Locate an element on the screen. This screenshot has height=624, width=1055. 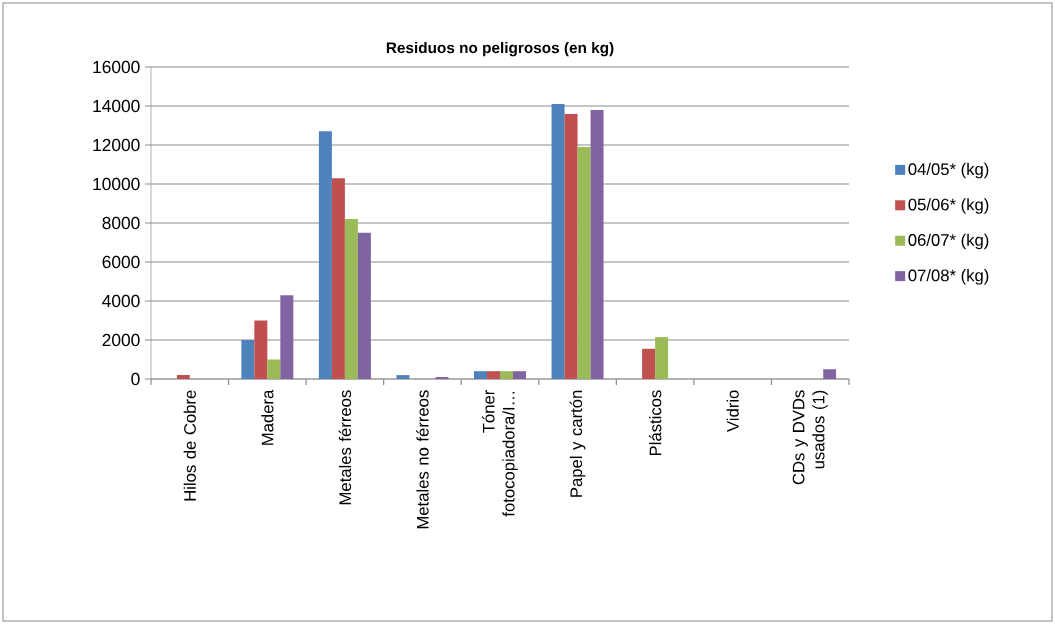
legend-label: 06/07* (kg) is located at coordinates (948, 241).